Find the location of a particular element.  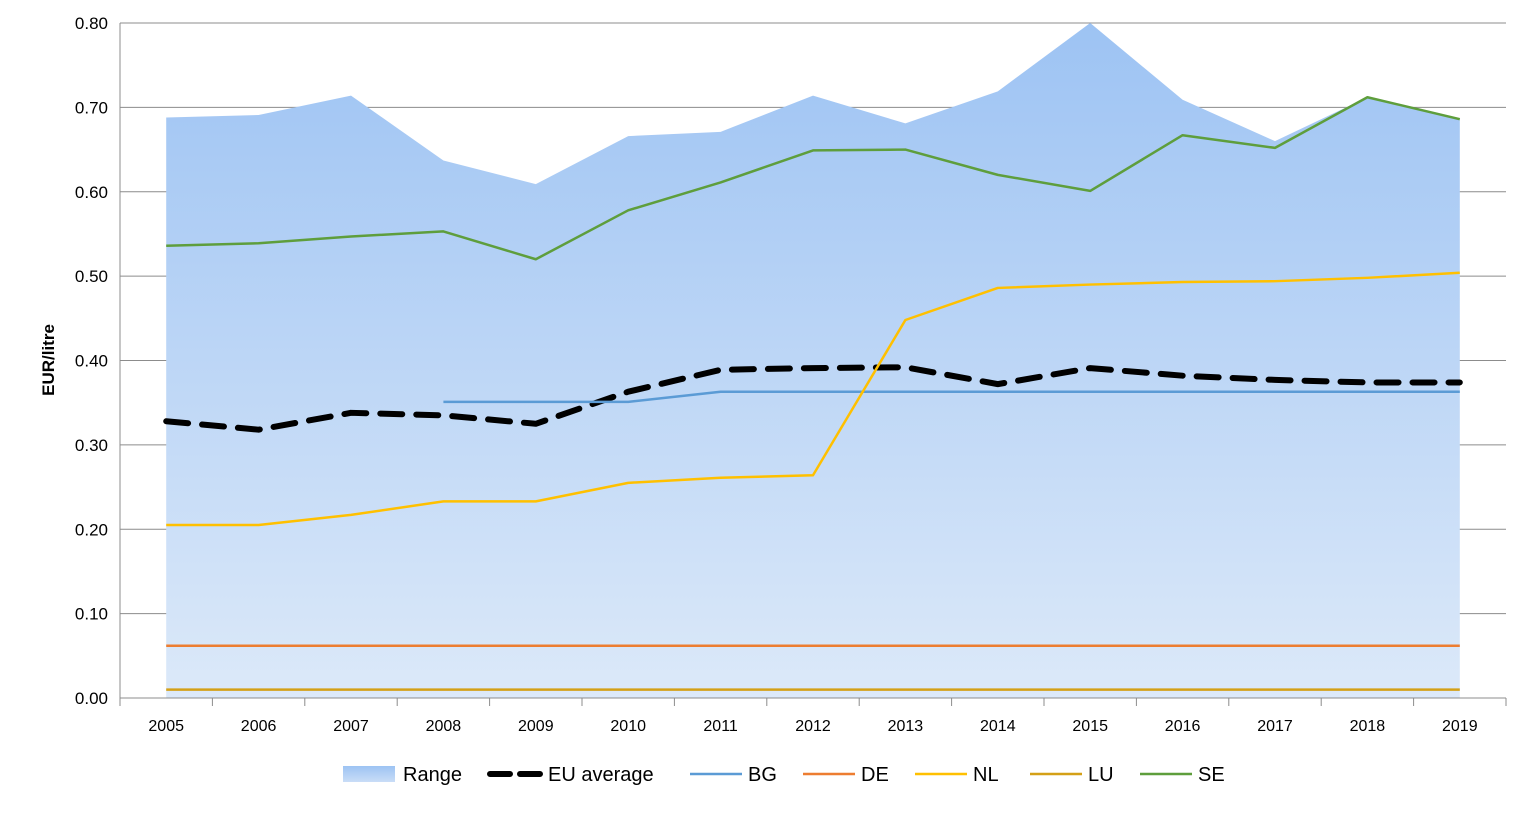

x-tick-label: 2011 is located at coordinates (720, 726).